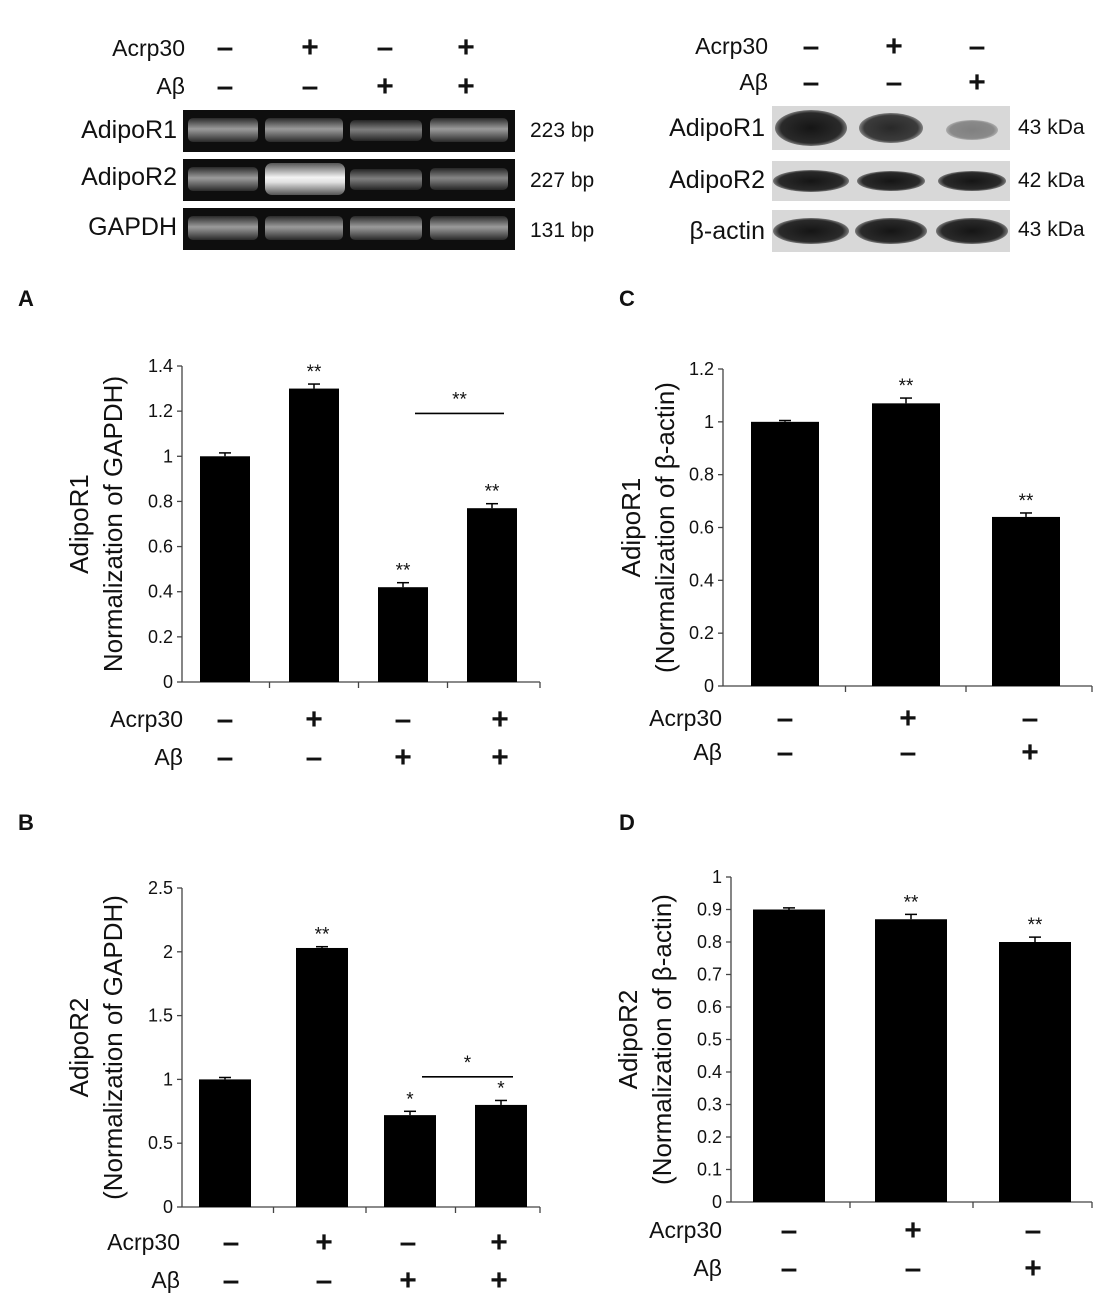 Image resolution: width=1106 pixels, height=1300 pixels. I want to click on gel-band-label: GAPDH, so click(132, 227).